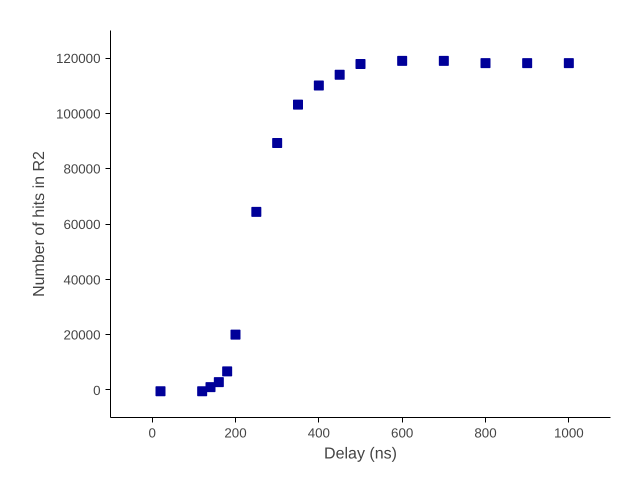 The image size is (630, 487). Describe the element at coordinates (235, 433) in the screenshot. I see `x-tick-label: 200` at that location.